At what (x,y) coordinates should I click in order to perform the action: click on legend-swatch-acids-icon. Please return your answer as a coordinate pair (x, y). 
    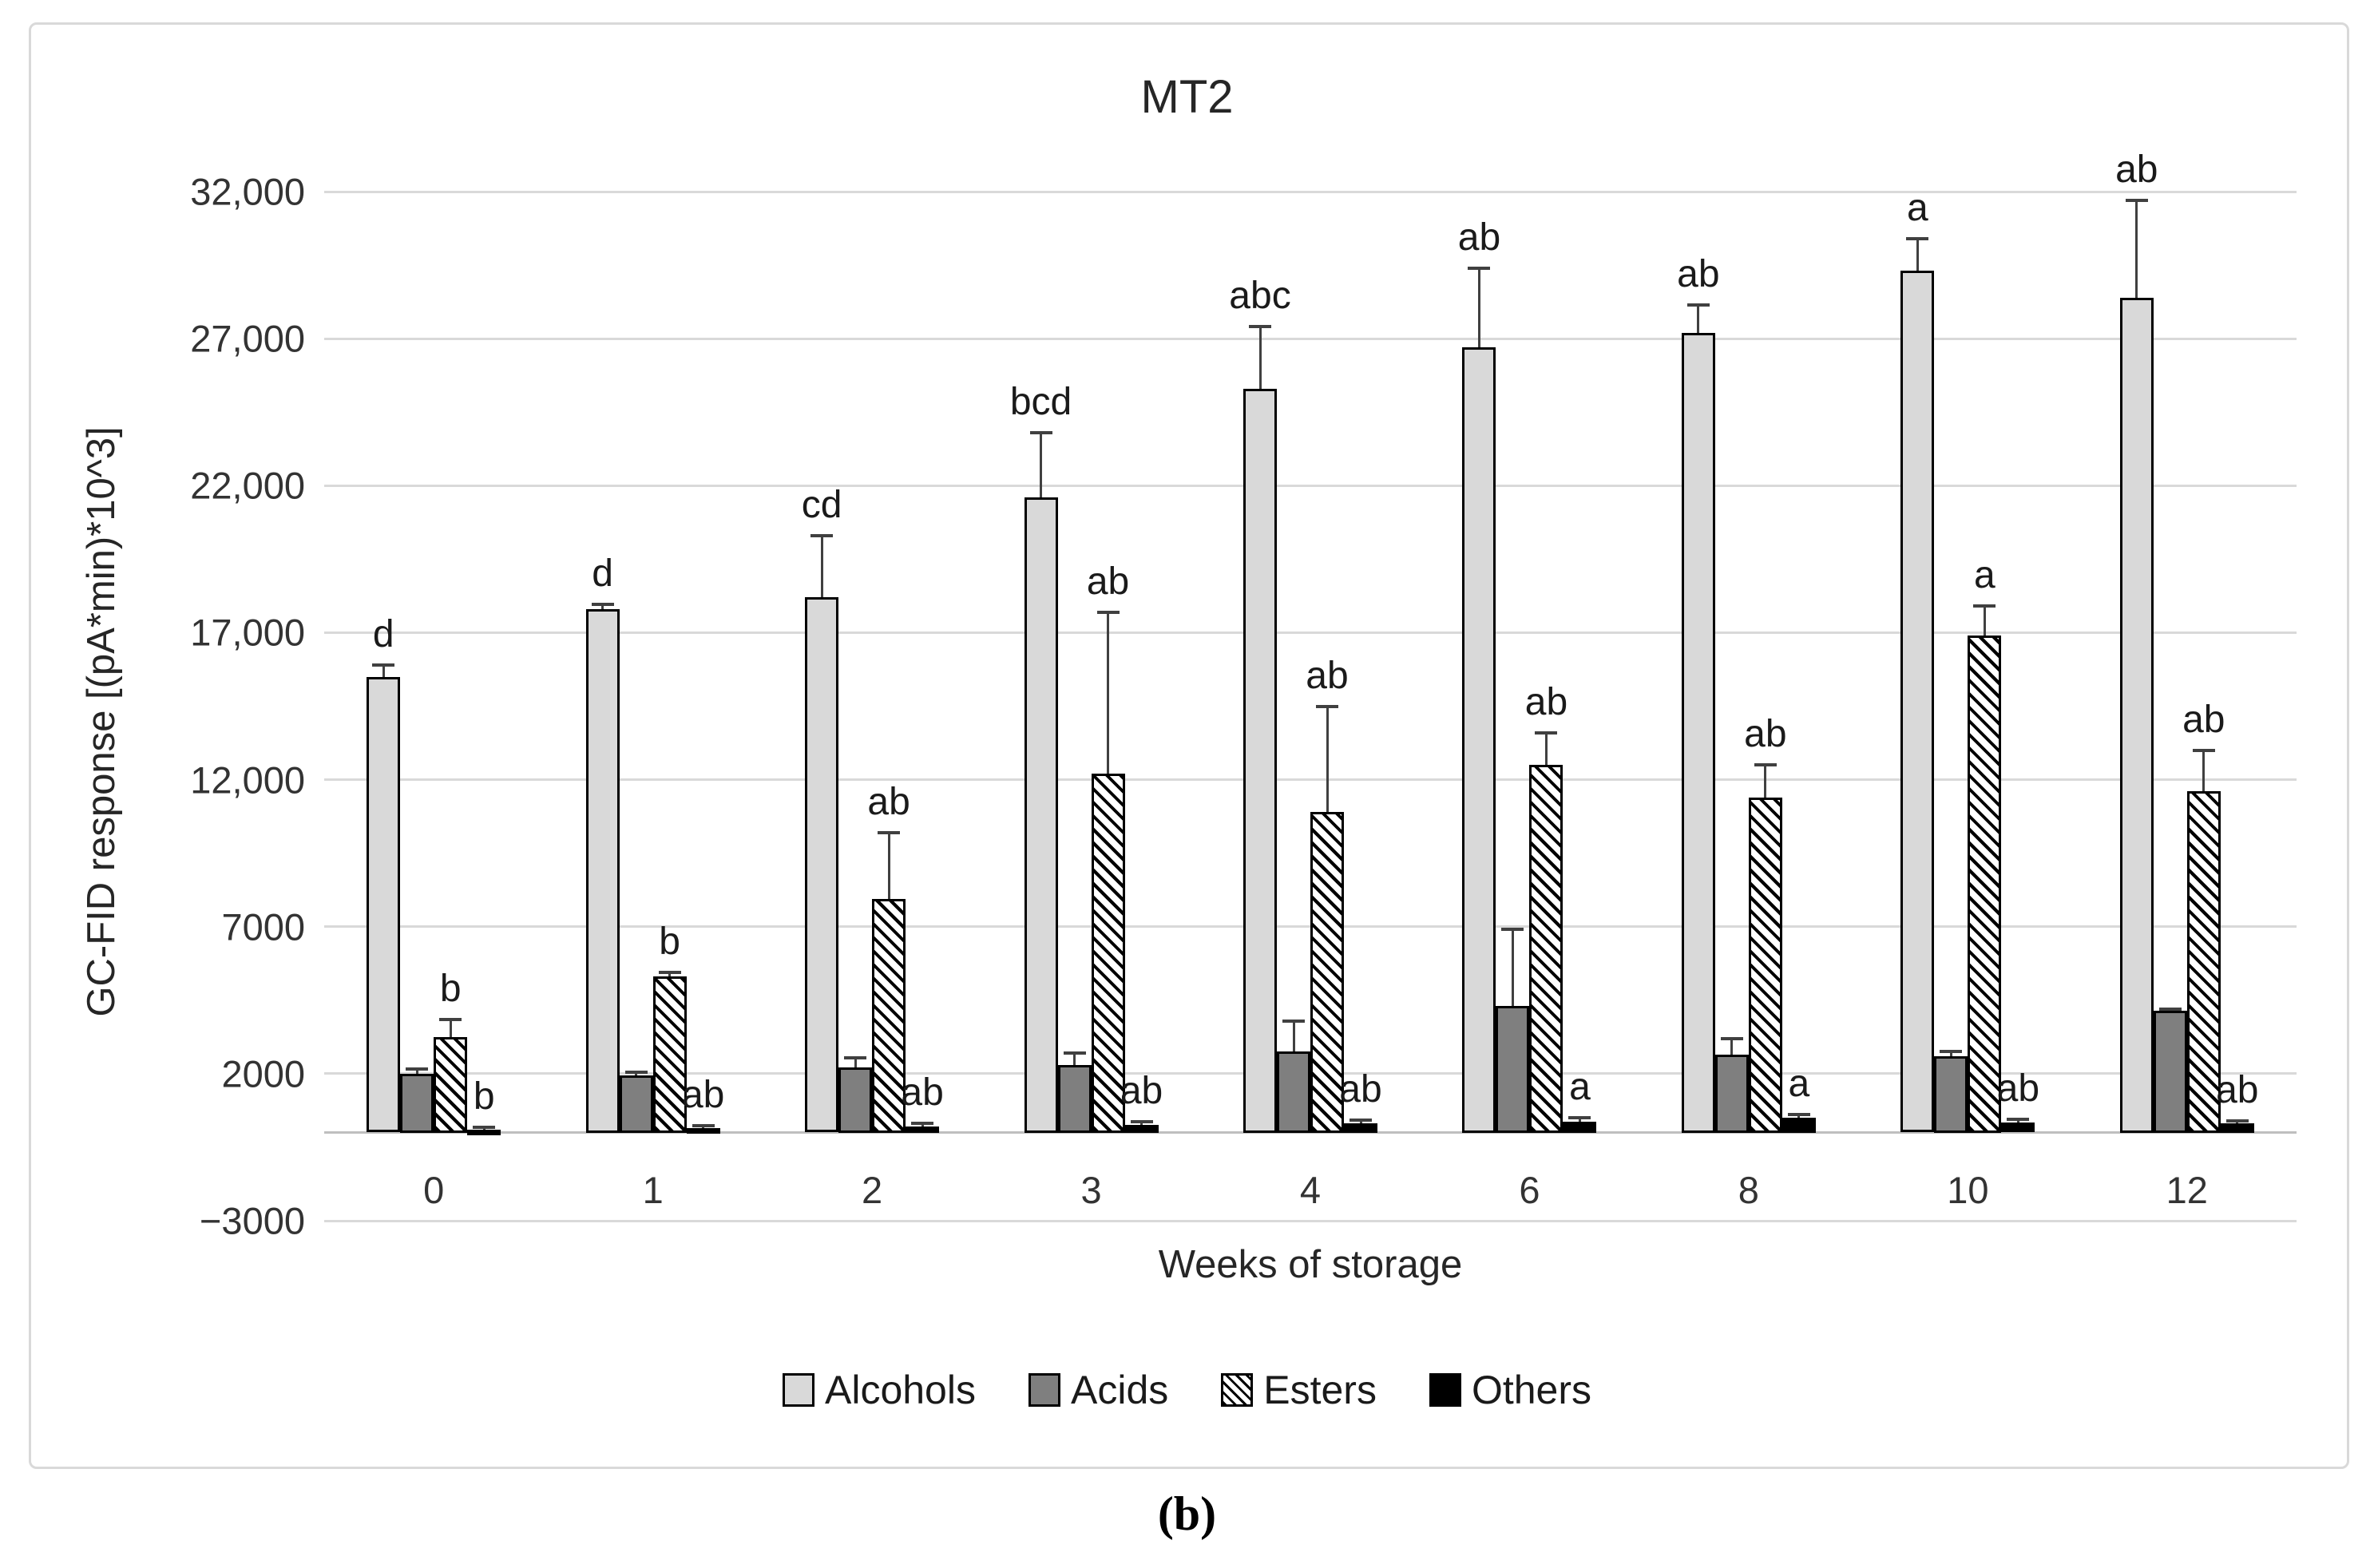
    Looking at the image, I should click on (1044, 1390).